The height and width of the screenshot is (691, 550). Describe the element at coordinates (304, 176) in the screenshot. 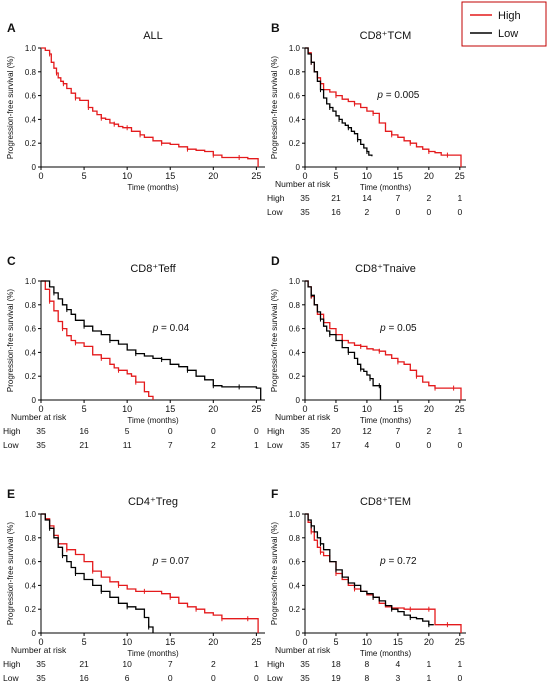

I see `x-tick-label-b: 0` at that location.